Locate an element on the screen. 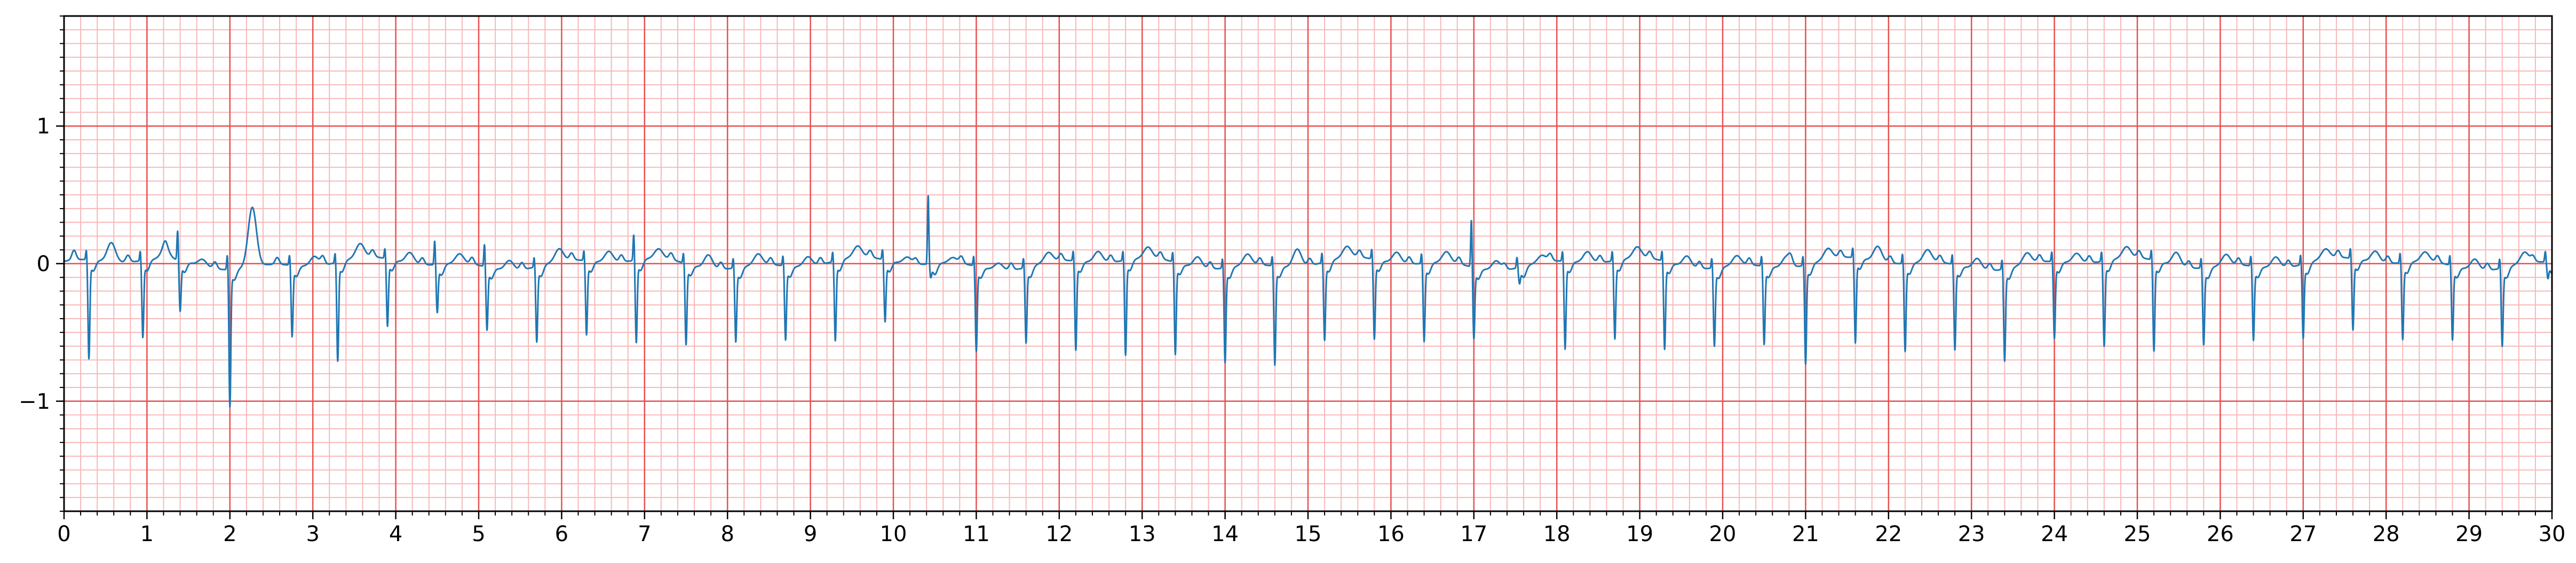 The height and width of the screenshot is (563, 2576). y-tick-label: −1 is located at coordinates (34, 402).